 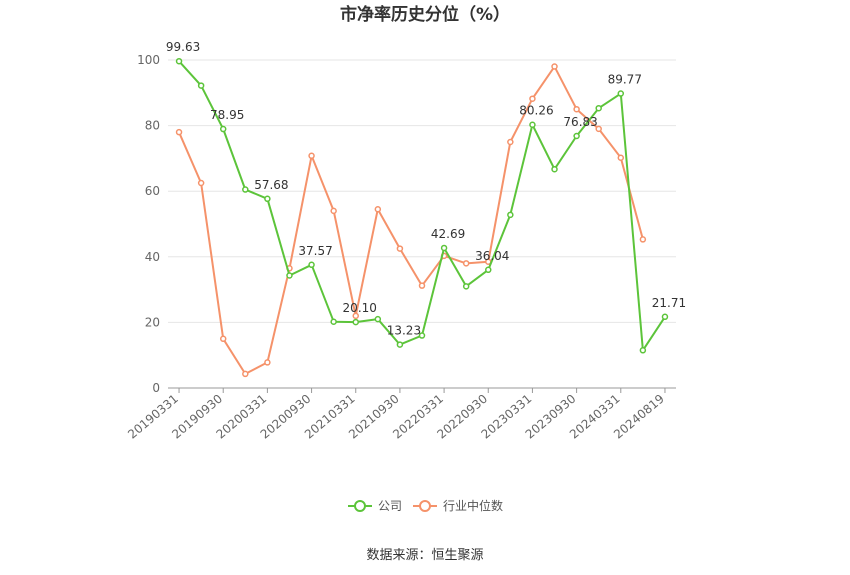 I want to click on legend-label-industry-median: 行业中位数, so click(x=473, y=505).